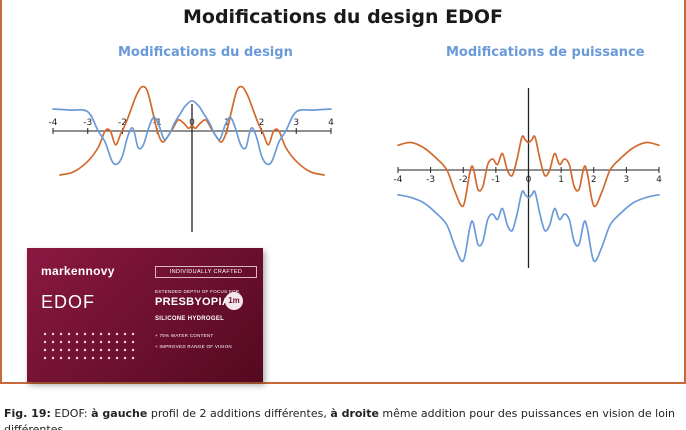 The height and width of the screenshot is (430, 686). I want to click on left-x-tick-label: 0, so click(192, 123).